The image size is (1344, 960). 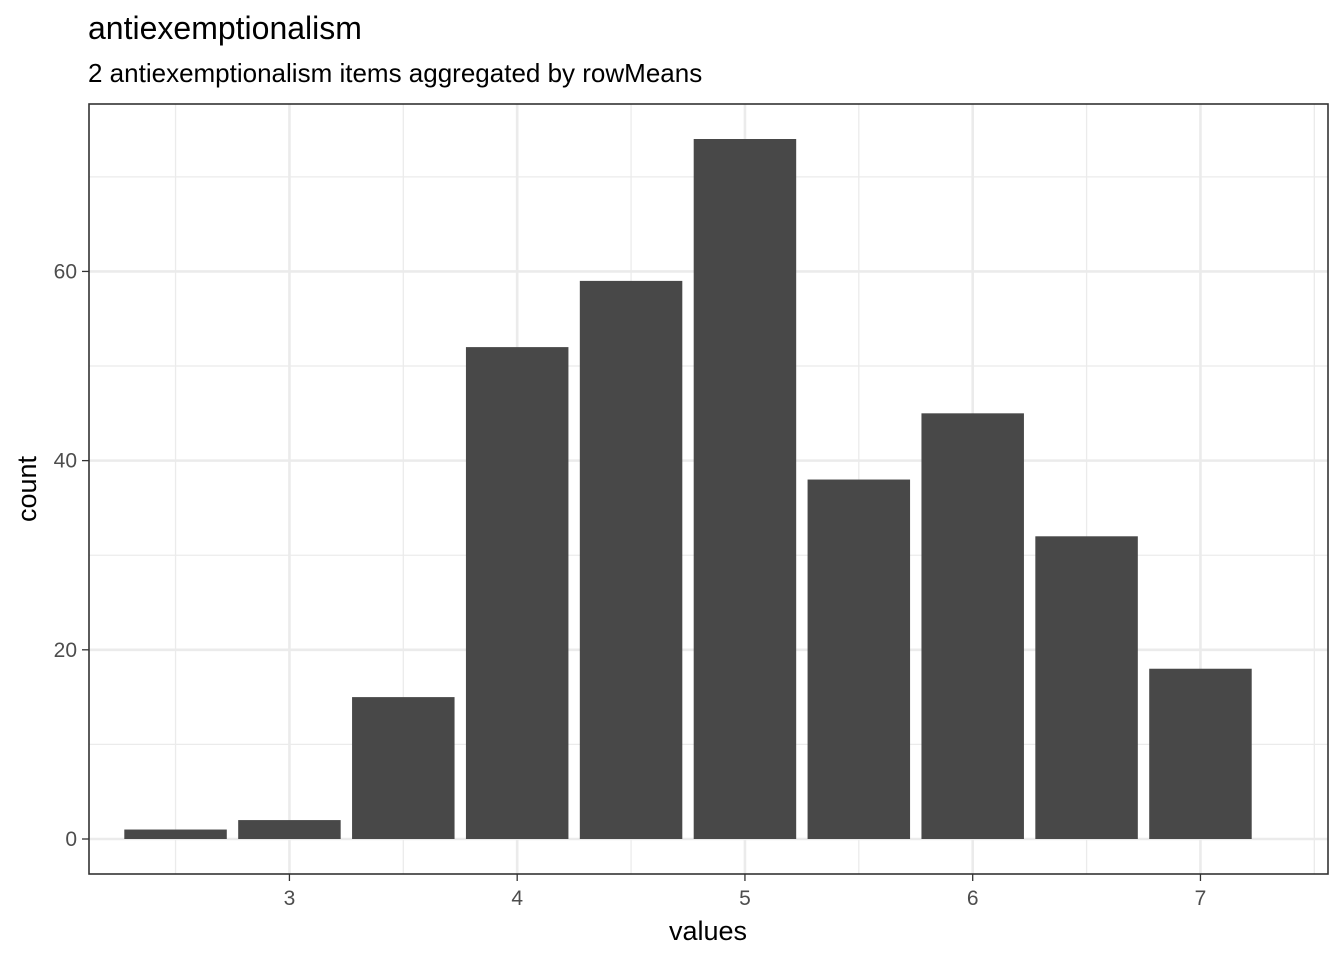 I want to click on y-axis: 0 20 40 60, so click(x=71, y=555).